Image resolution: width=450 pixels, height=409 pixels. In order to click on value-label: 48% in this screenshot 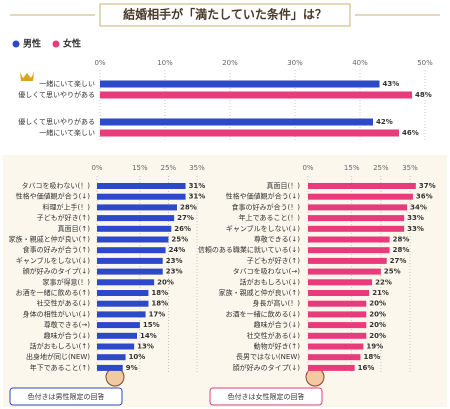, I will do `click(423, 95)`.